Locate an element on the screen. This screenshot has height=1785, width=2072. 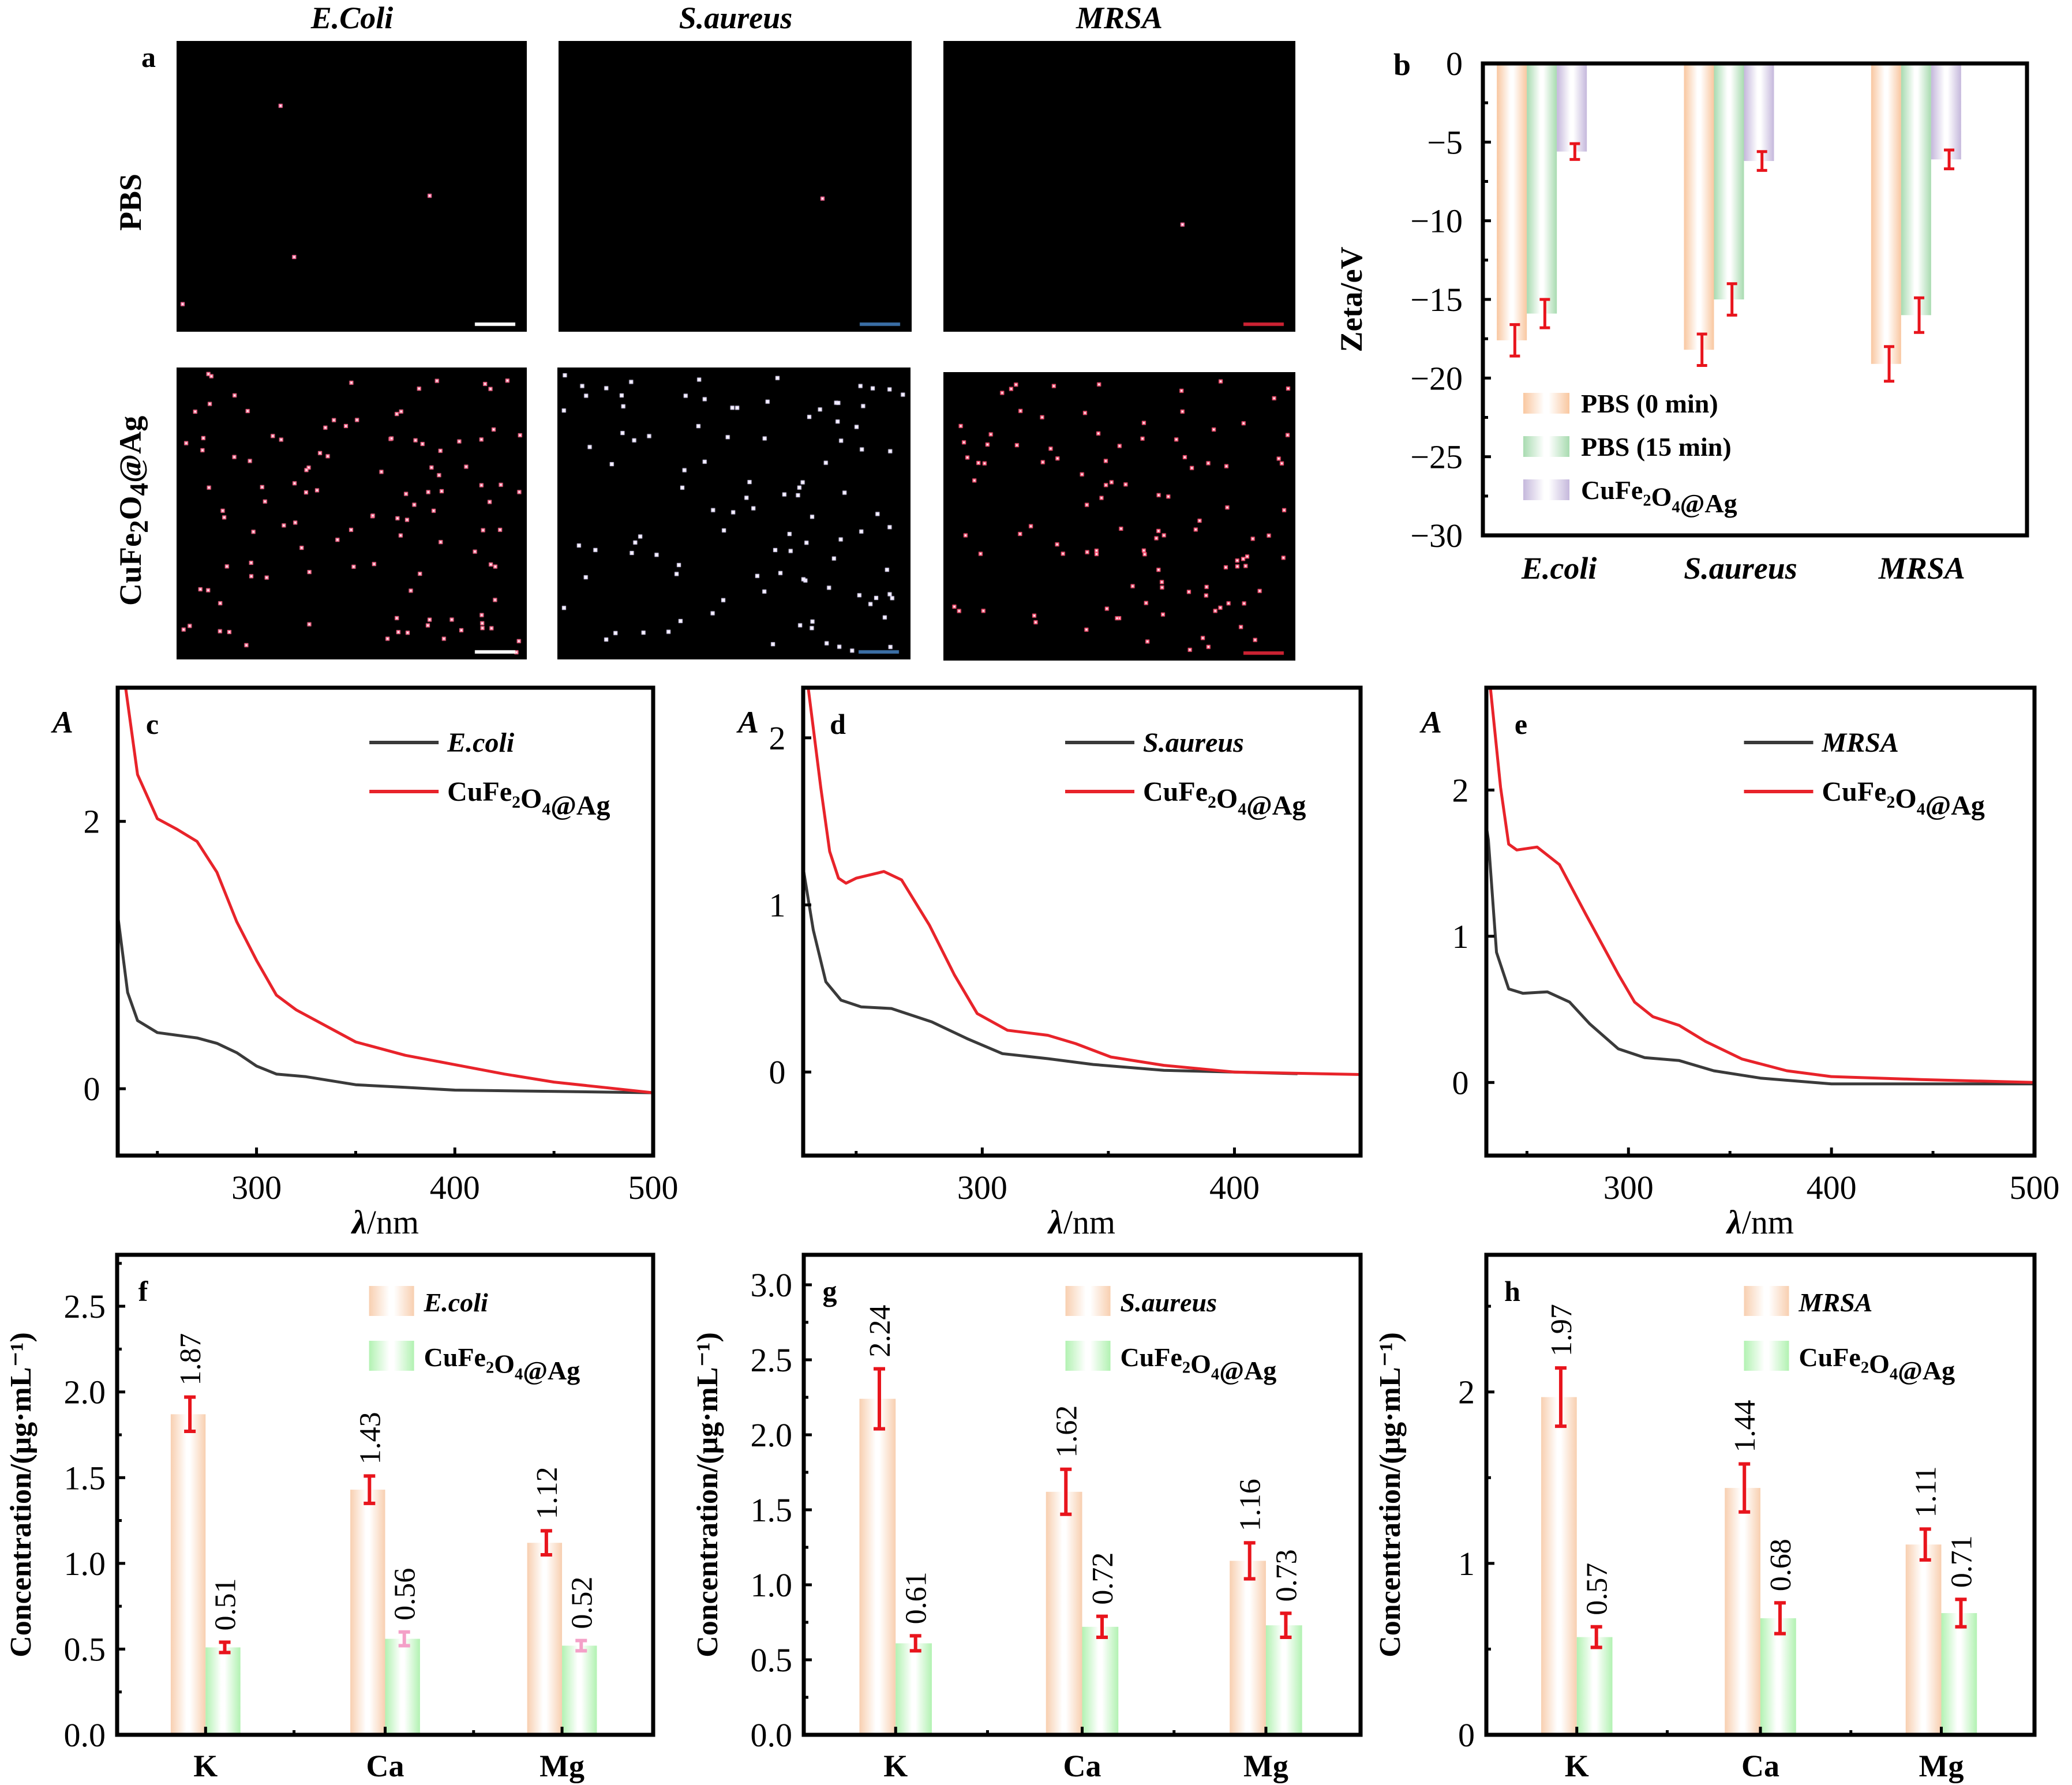
panel-label-b: b is located at coordinates (1402, 64).